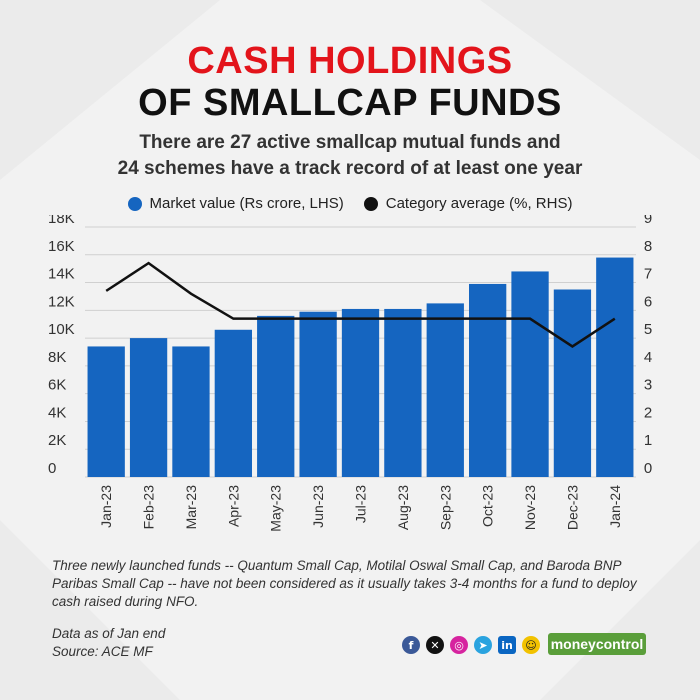  Describe the element at coordinates (246, 203) in the screenshot. I see `legend-label-market-value: Market value (Rs crore, LHS)` at that location.